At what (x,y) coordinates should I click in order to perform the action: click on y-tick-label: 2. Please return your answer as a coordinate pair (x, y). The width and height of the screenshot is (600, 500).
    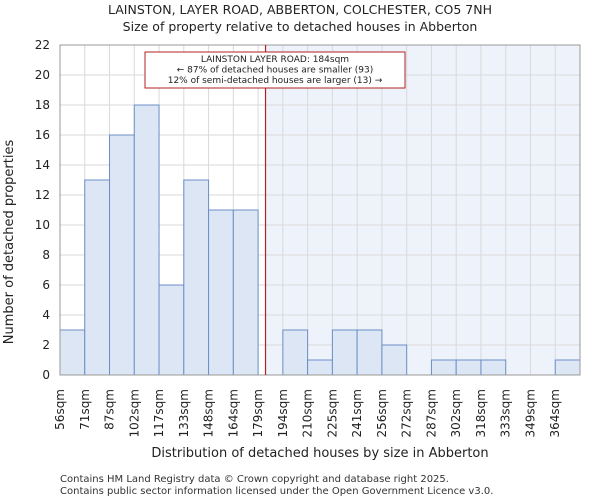
    Looking at the image, I should click on (46, 345).